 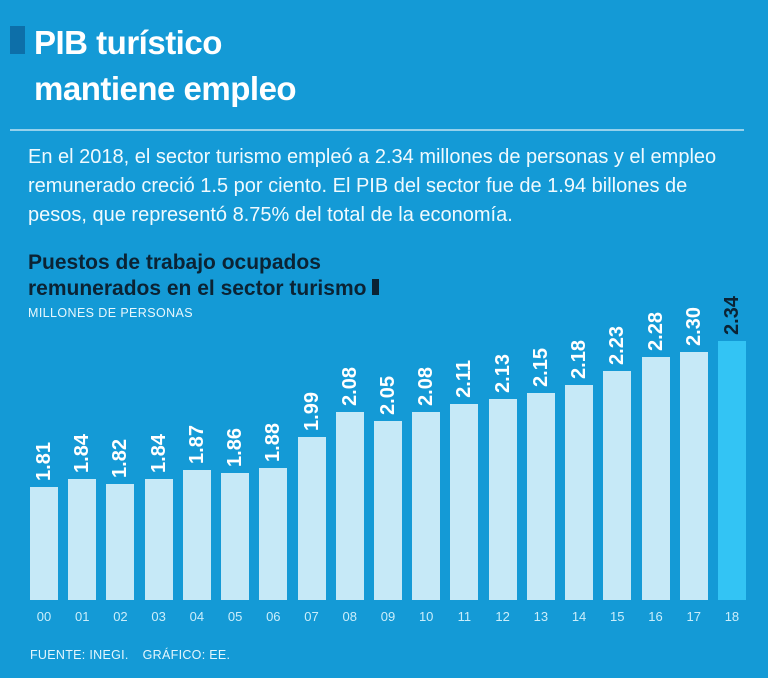 I want to click on x-axis-label: 03, so click(x=158, y=616).